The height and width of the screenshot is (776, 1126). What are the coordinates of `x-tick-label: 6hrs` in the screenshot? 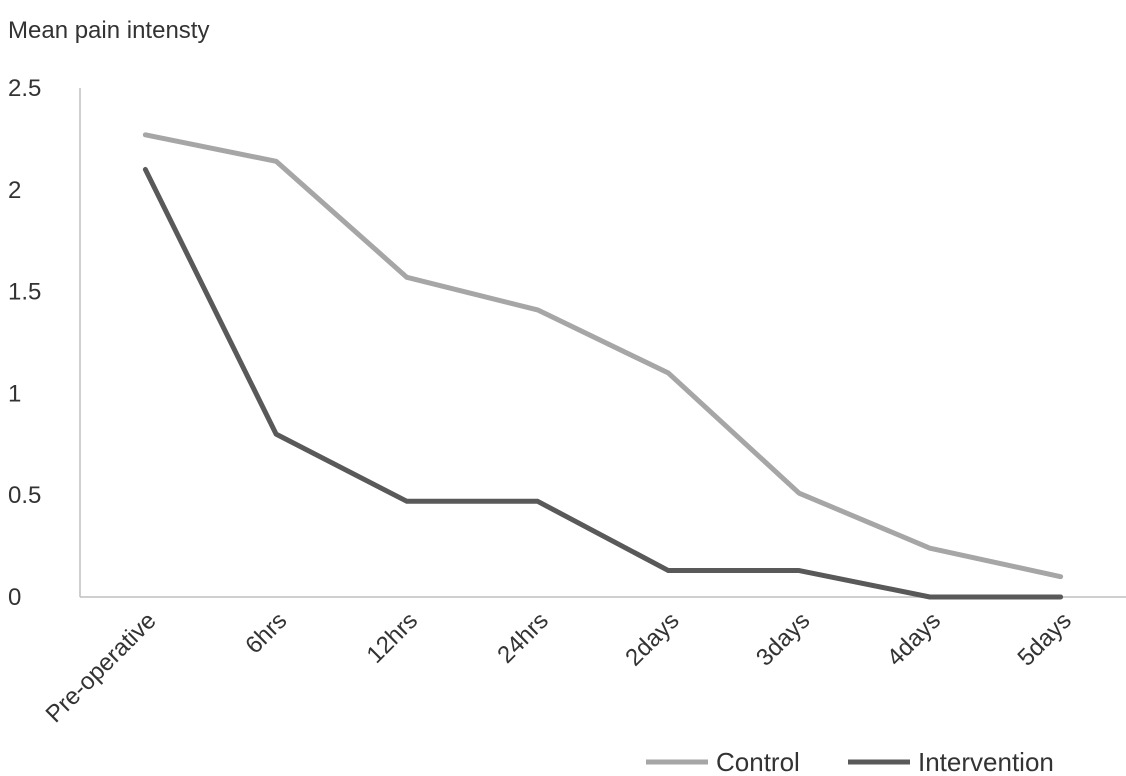 It's located at (266, 633).